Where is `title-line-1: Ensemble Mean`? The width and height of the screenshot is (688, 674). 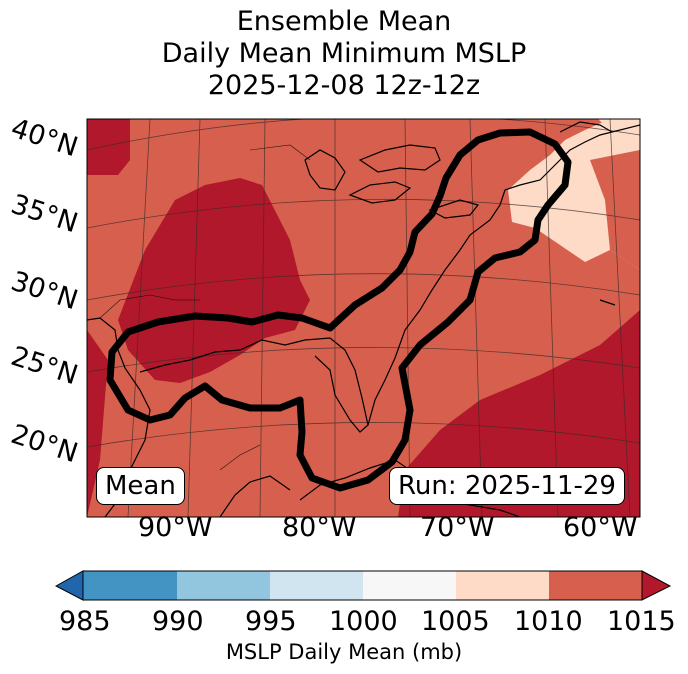 title-line-1: Ensemble Mean is located at coordinates (344, 21).